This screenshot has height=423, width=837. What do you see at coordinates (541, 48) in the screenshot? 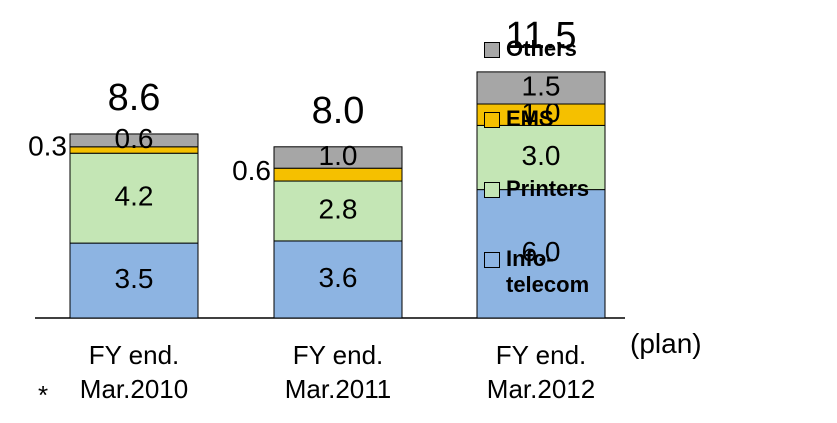
I see `legend-label: Others` at bounding box center [541, 48].